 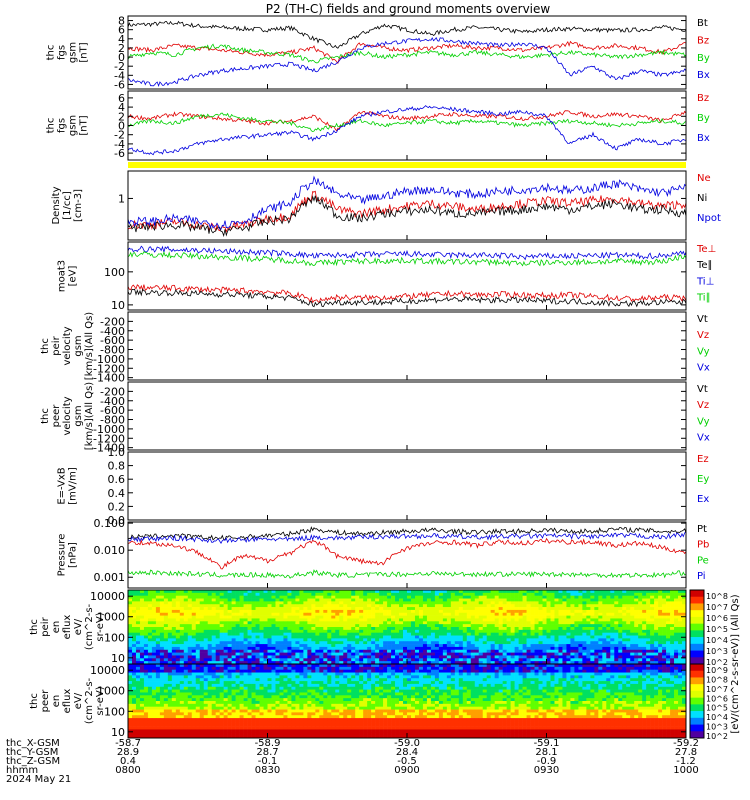 What do you see at coordinates (51, 126) in the screenshot?
I see `y-axis-label-line: thc` at bounding box center [51, 126].